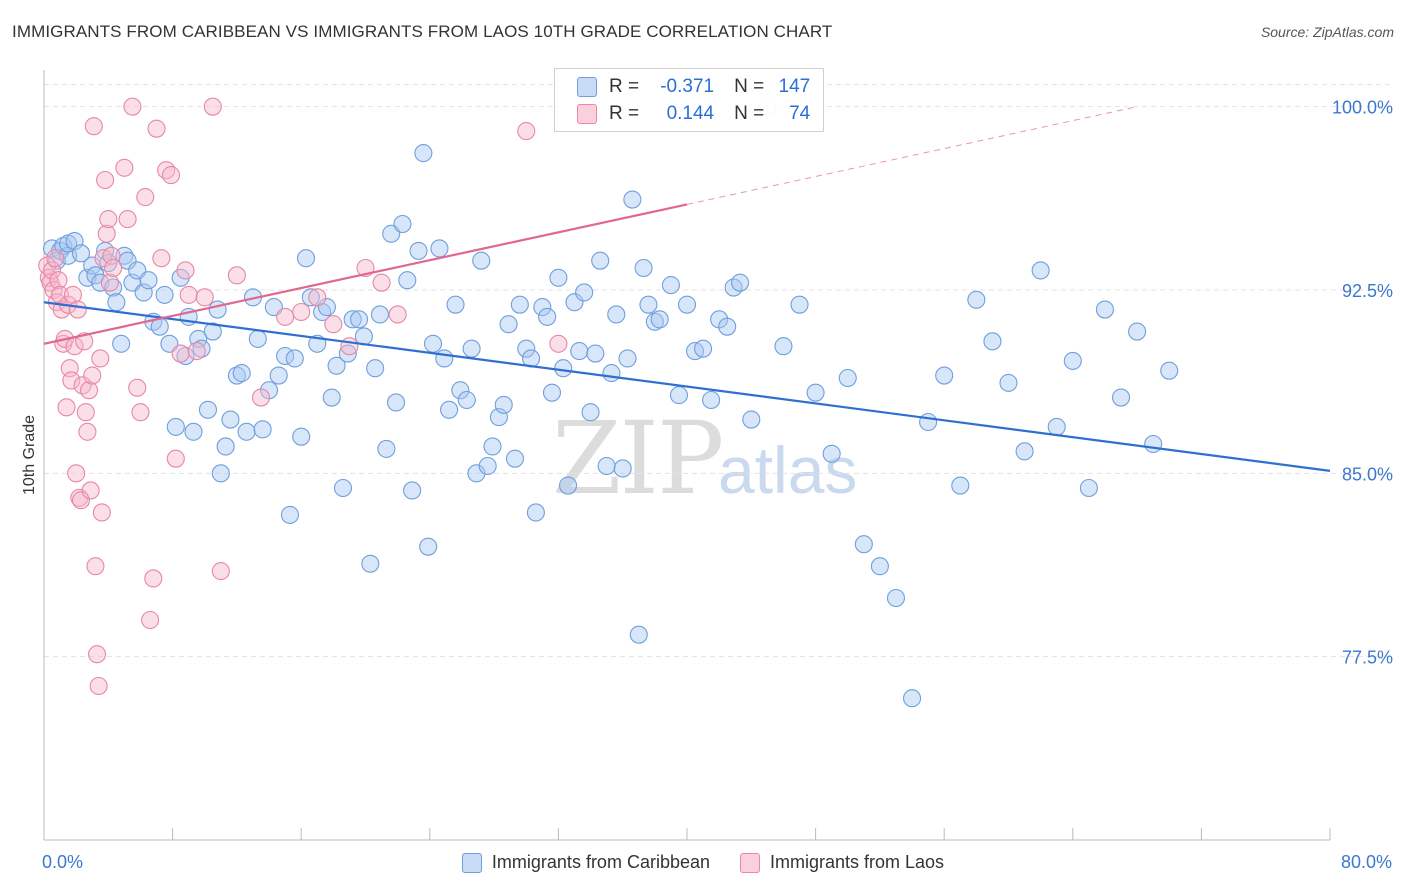  I want to click on y-axis-label: 10th Grade, so click(29, 455).